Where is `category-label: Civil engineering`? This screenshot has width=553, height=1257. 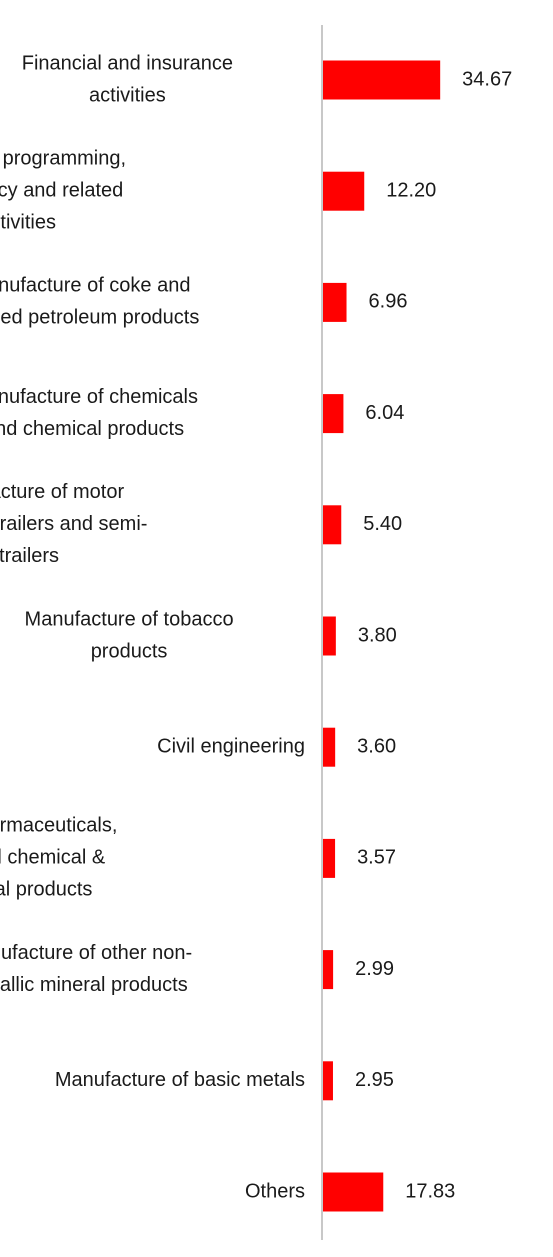 category-label: Civil engineering is located at coordinates (231, 746).